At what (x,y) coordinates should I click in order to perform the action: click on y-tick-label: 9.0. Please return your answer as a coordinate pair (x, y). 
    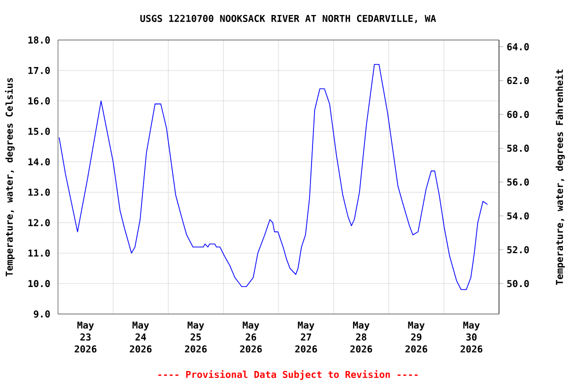
    Looking at the image, I should click on (42, 314).